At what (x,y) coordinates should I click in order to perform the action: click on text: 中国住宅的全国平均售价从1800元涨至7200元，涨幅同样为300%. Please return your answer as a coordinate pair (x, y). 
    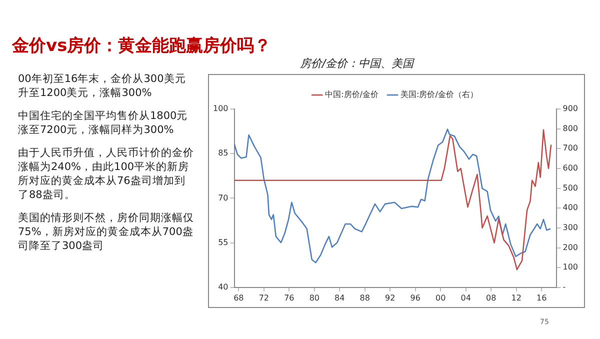
    Looking at the image, I should click on (103, 123).